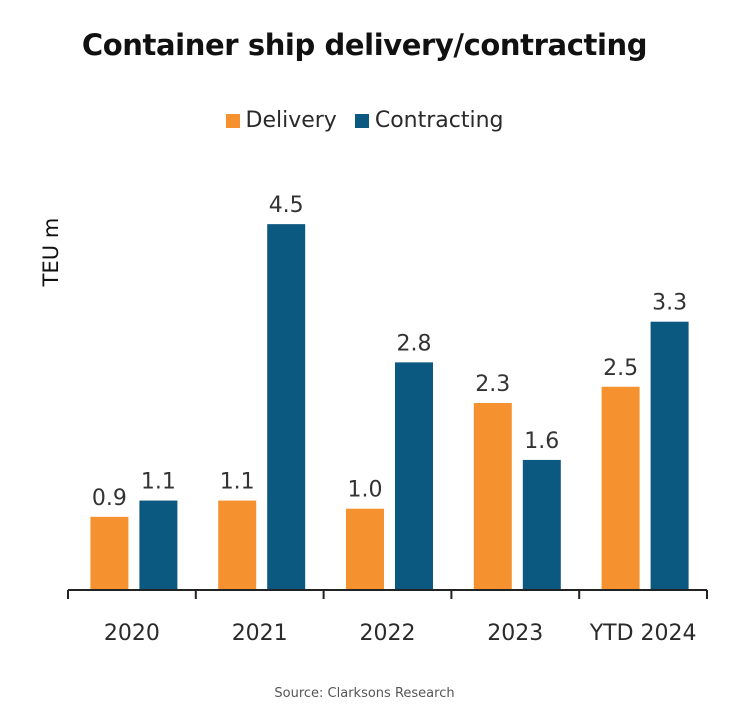 The width and height of the screenshot is (729, 718). I want to click on x-tick-label: 2021, so click(260, 633).